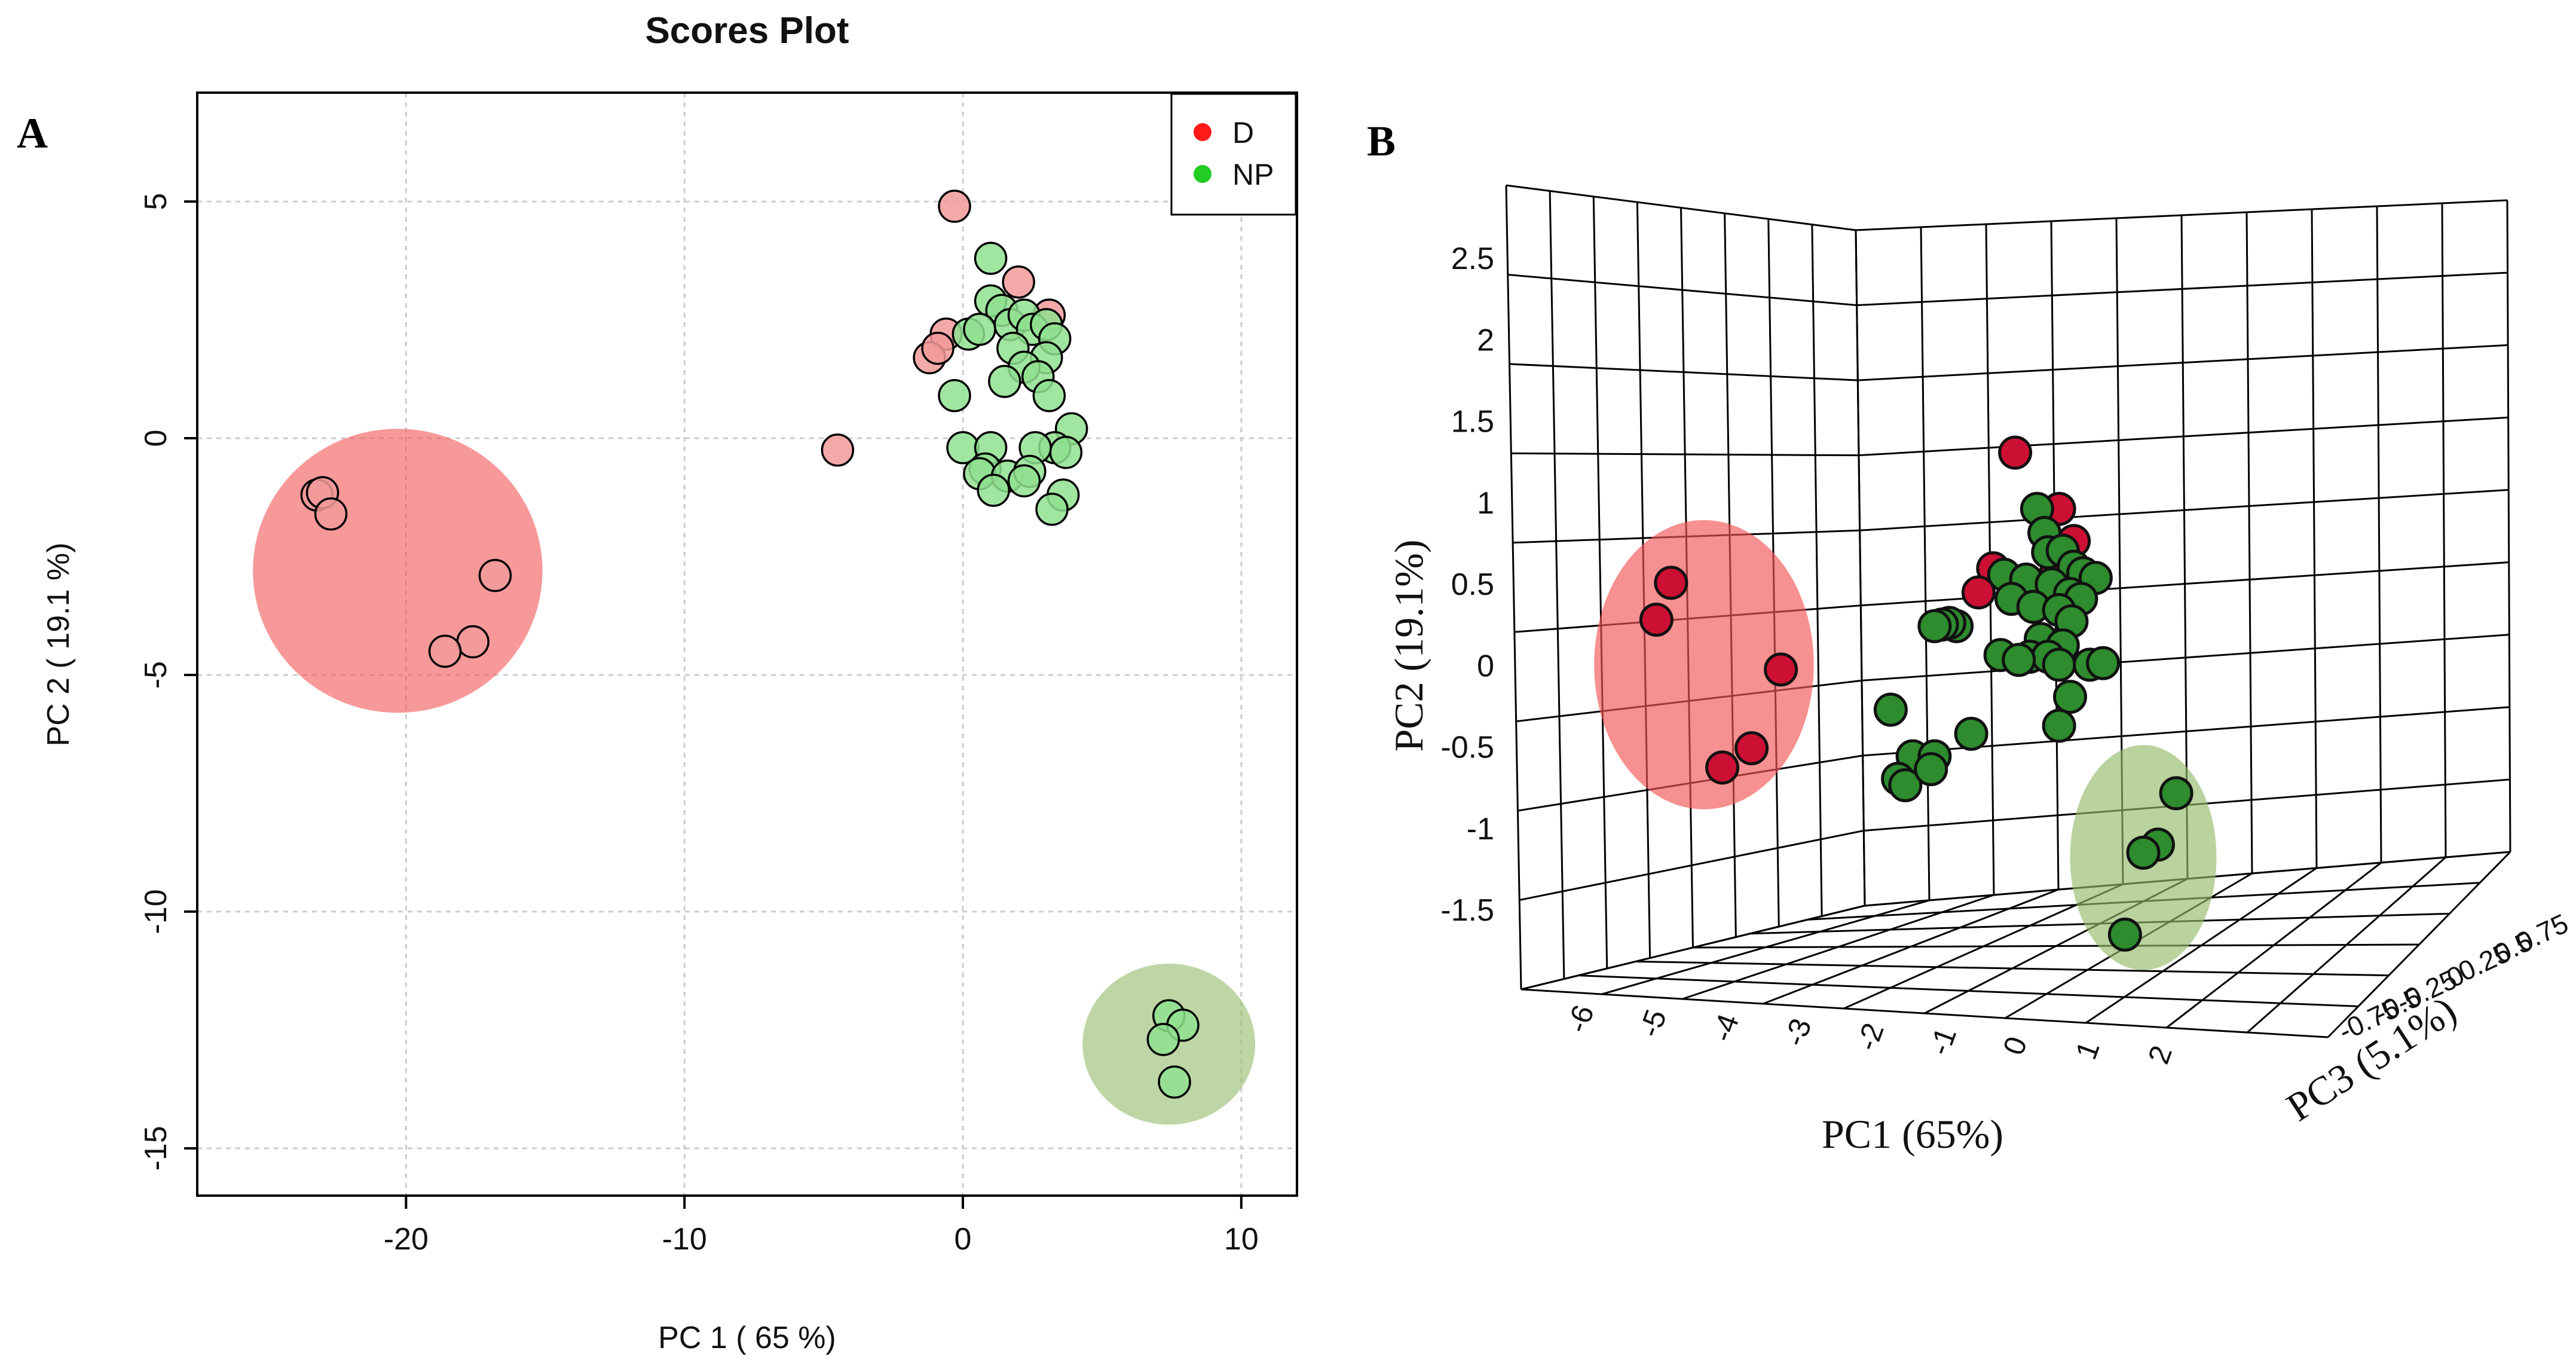  What do you see at coordinates (156, 911) in the screenshot?
I see `y-tick-label: -10` at bounding box center [156, 911].